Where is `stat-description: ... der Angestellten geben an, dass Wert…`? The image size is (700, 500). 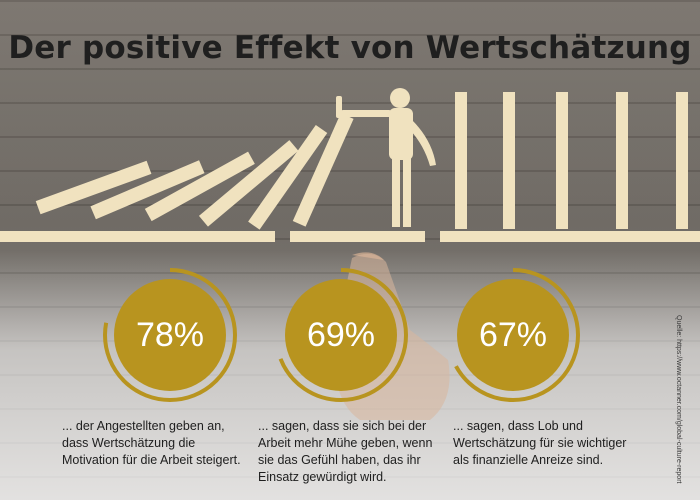 stat-description: ... der Angestellten geben an, dass Wert… is located at coordinates (151, 443).